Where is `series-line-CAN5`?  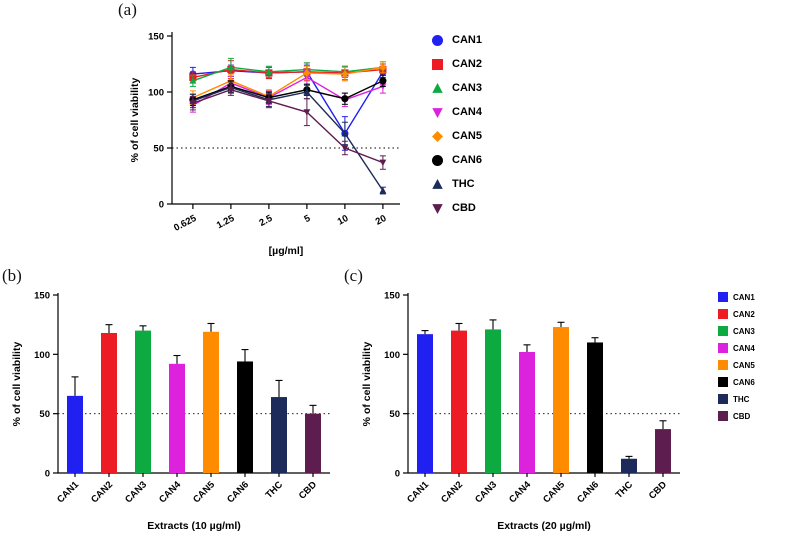 series-line-CAN5 is located at coordinates (288, 82).